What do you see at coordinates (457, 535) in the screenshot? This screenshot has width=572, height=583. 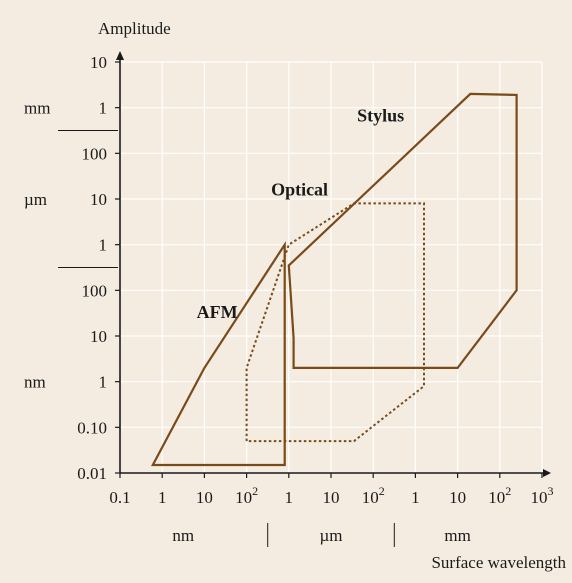 I see `x-unit-label-2: mm` at bounding box center [457, 535].